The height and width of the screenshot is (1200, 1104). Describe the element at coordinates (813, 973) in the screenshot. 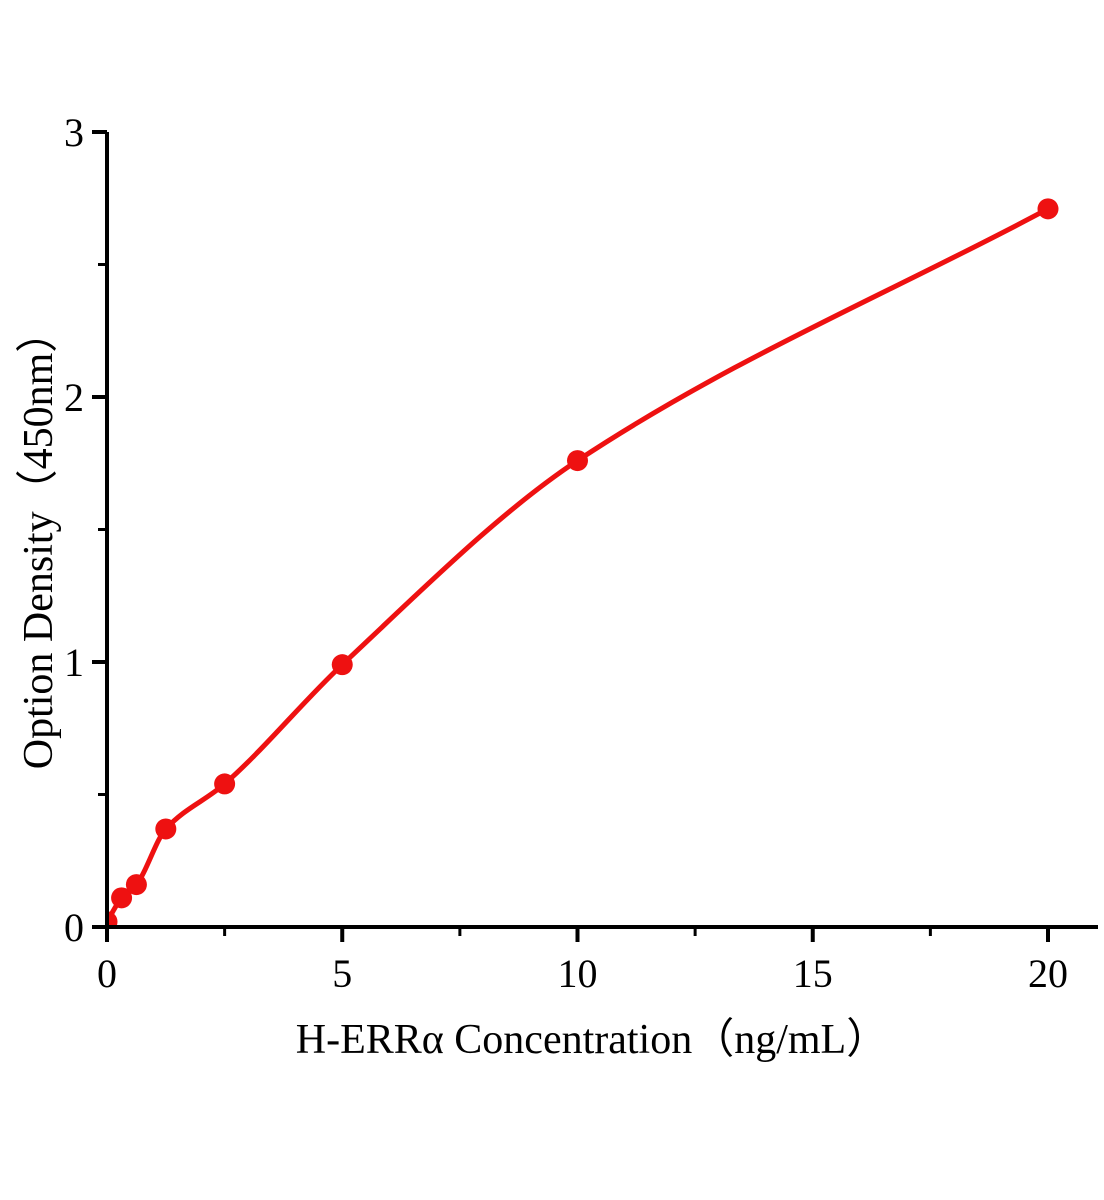

I see `x-tick-label: 15` at that location.